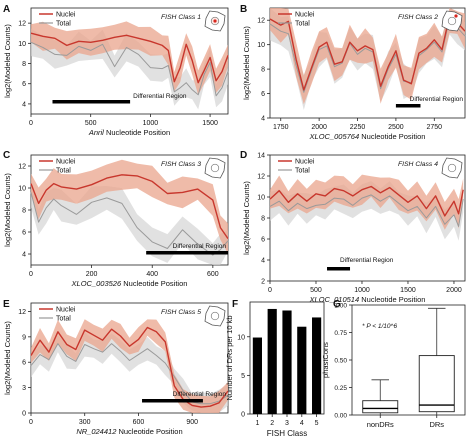 The width and height of the screenshot is (474, 441). Describe the element at coordinates (302, 24) in the screenshot. I see `legend-label-total: Total` at that location.